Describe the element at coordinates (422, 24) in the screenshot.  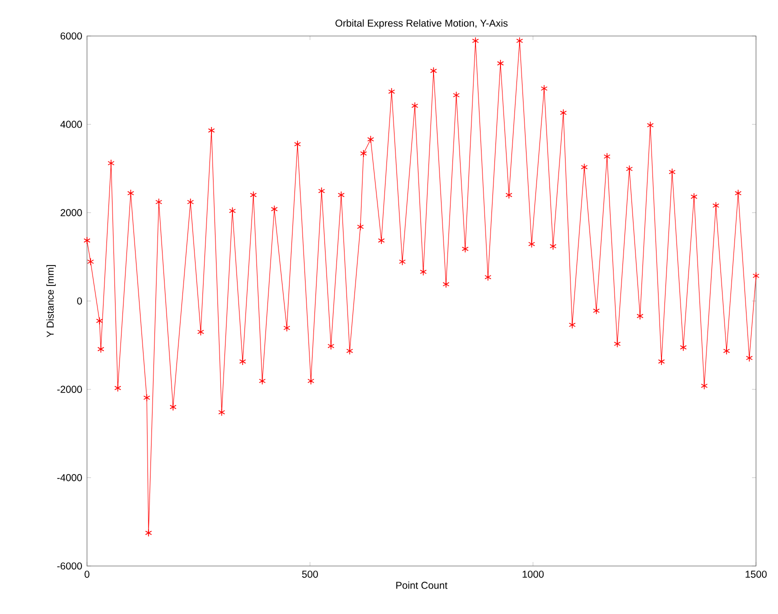
I see `chart-title: Orbital Express Relative Motion, Y-Axis` at that location.